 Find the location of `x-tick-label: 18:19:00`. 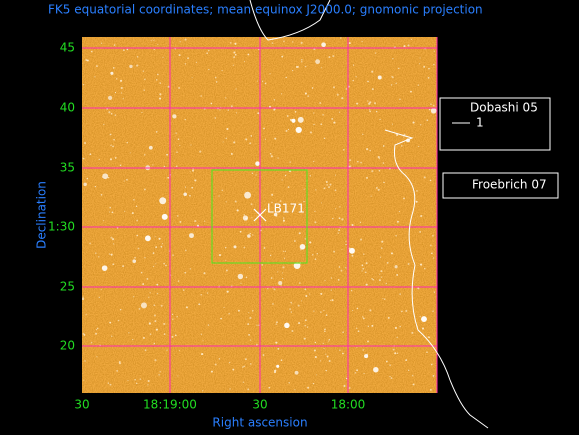

x-tick-label: 18:19:00 is located at coordinates (170, 405).